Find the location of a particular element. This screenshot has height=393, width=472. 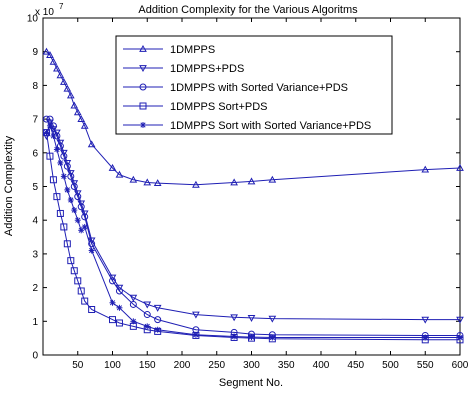

y-axis-label: Addition Complextity is located at coordinates (9, 185).